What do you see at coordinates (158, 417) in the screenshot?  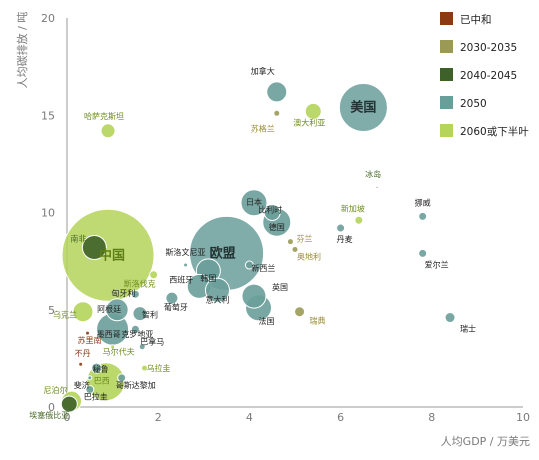 I see `x-tick-label: 2` at bounding box center [158, 417].